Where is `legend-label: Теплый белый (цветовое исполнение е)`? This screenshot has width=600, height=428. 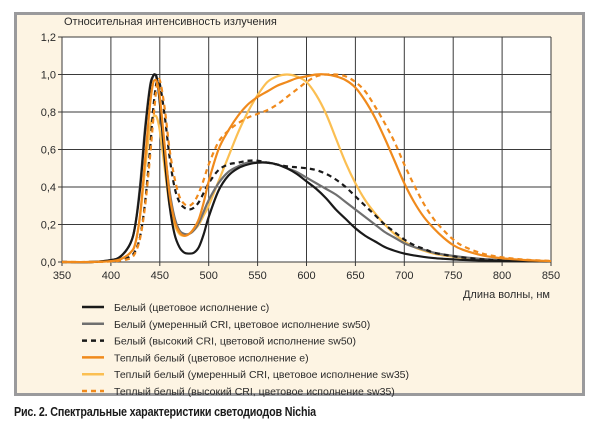
legend-label: Теплый белый (цветовое исполнение е) is located at coordinates (211, 358).